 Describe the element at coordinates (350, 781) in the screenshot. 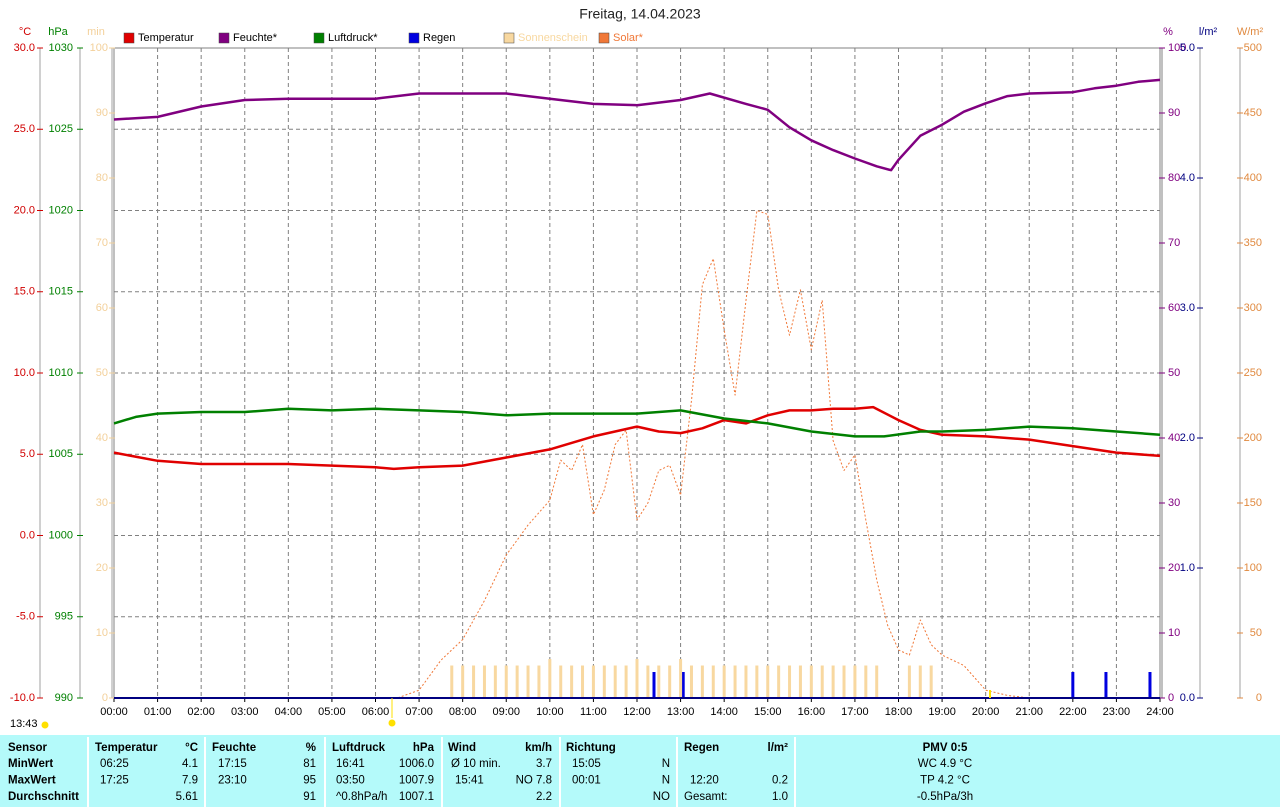

I see `table-cell: 03:50` at that location.